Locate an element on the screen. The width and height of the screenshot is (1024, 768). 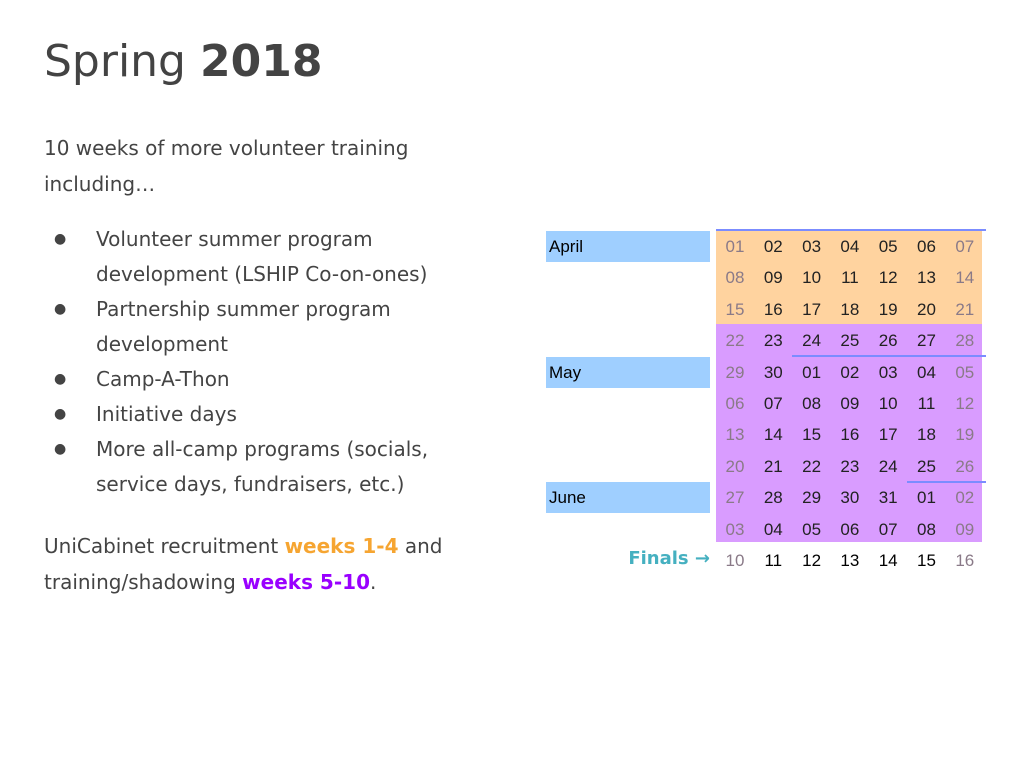
training-band is located at coordinates (849, 433).